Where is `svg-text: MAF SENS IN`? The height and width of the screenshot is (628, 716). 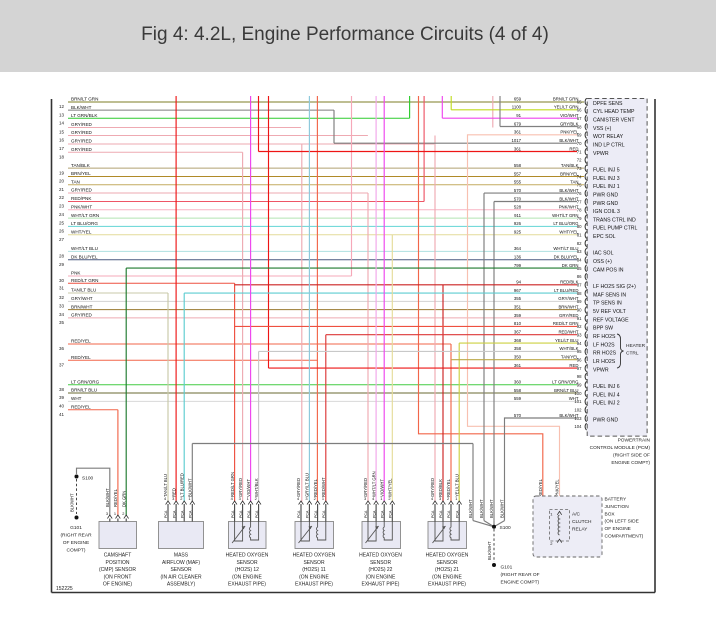
svg-text: MAF SENS IN is located at coordinates (609, 295).